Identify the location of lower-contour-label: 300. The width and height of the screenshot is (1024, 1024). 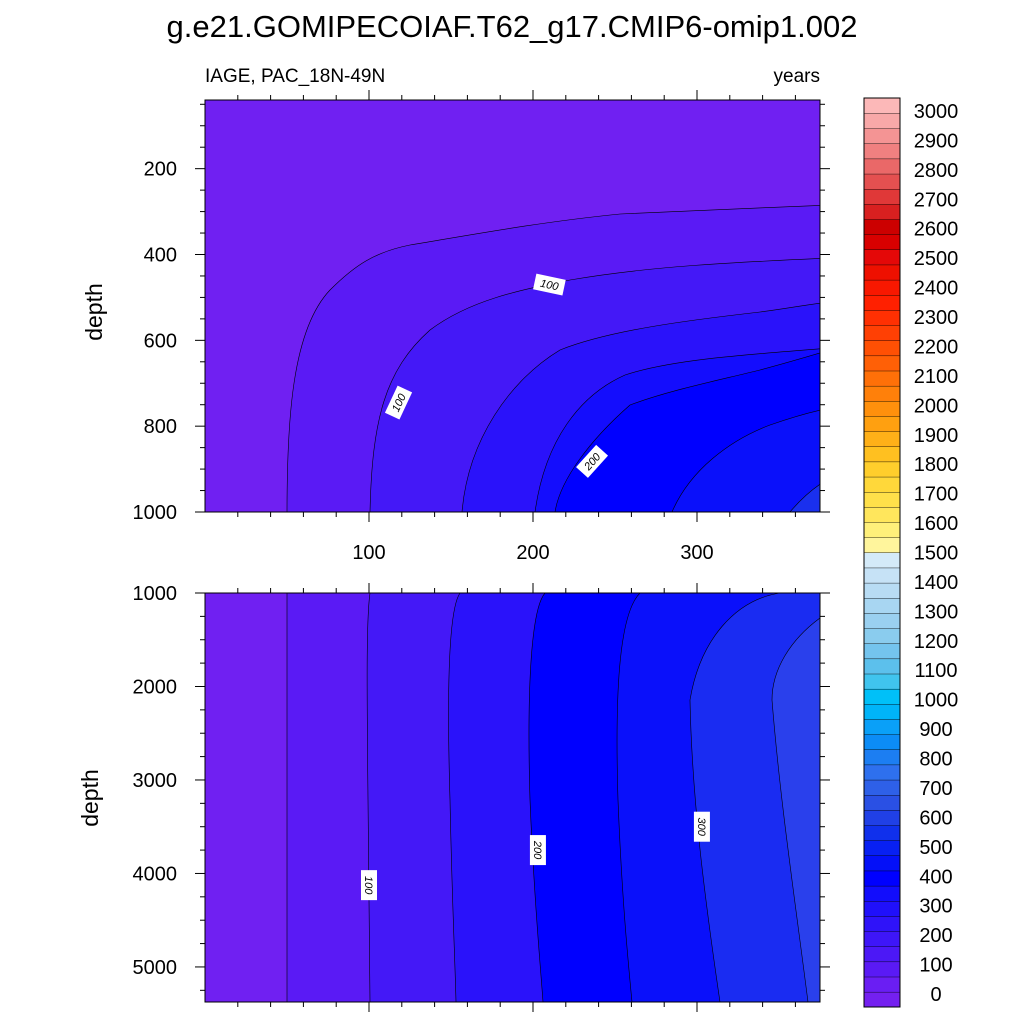
(701, 826).